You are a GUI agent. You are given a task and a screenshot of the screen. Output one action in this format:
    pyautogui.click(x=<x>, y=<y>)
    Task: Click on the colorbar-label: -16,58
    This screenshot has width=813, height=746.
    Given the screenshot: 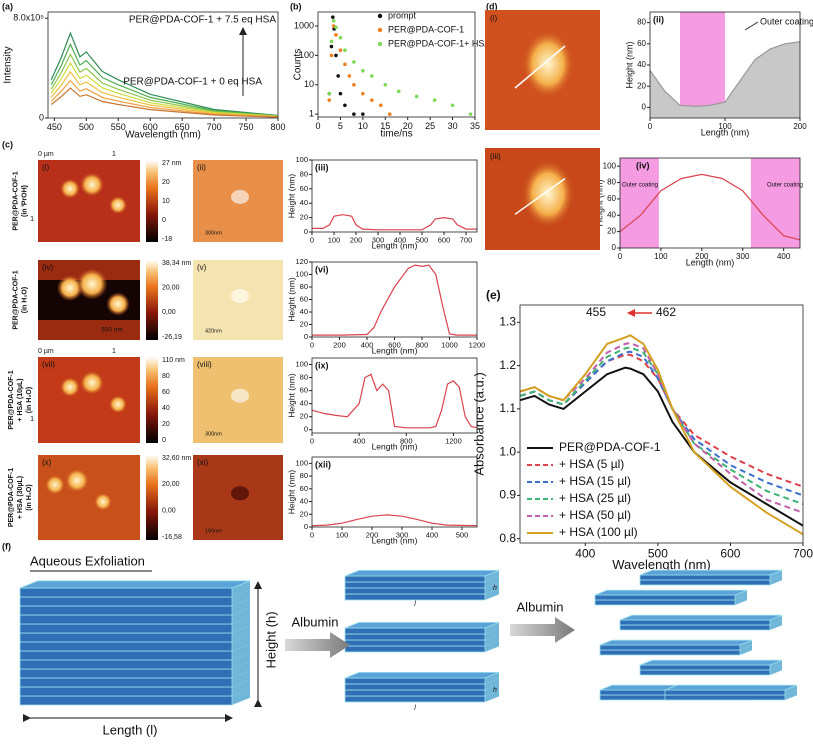 What is the action you would take?
    pyautogui.click(x=172, y=537)
    